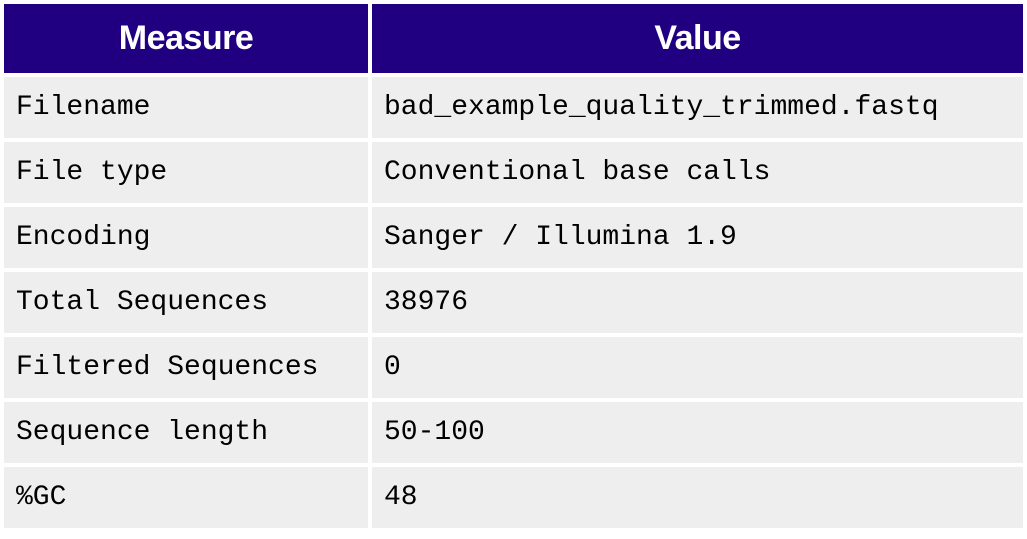 Image resolution: width=1027 pixels, height=539 pixels. I want to click on row-encoding-value: Sanger / Illumina 1.9, so click(697, 237).